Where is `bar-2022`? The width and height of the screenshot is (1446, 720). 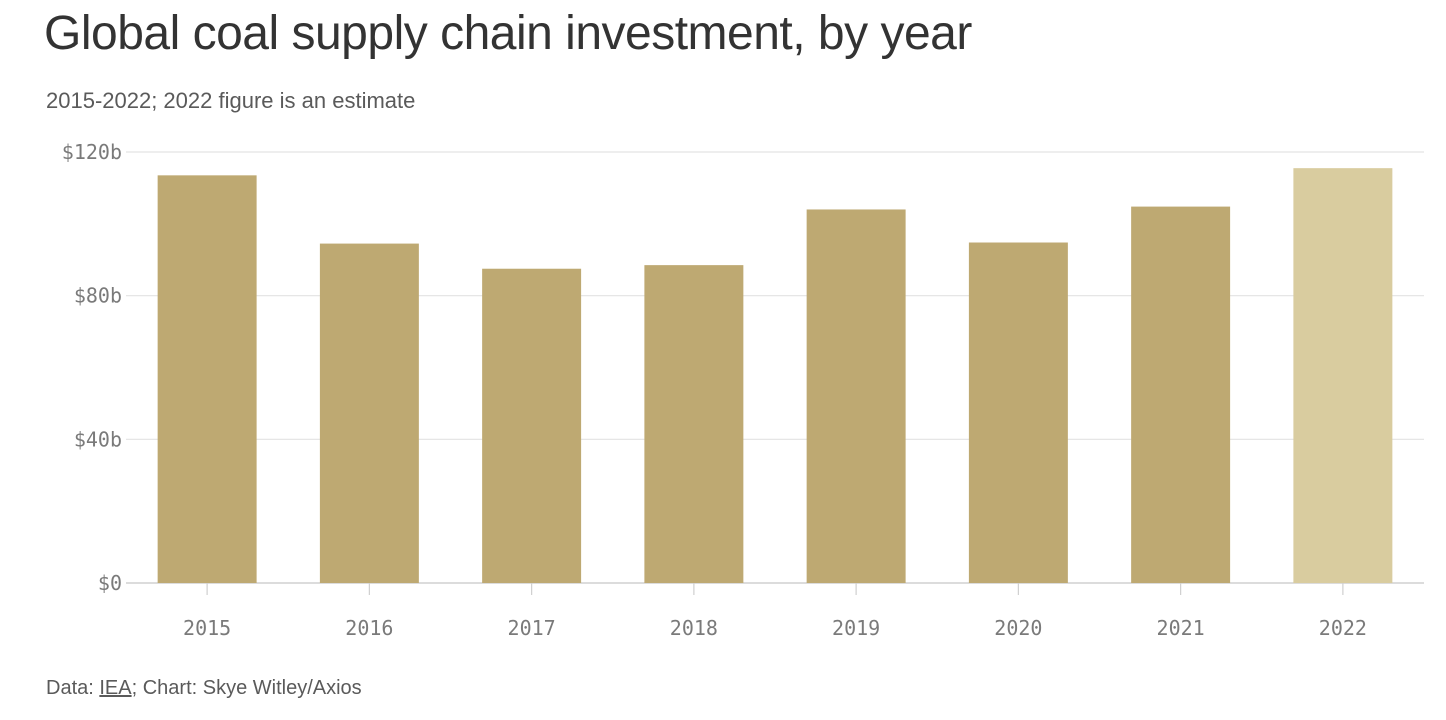 bar-2022 is located at coordinates (1343, 375).